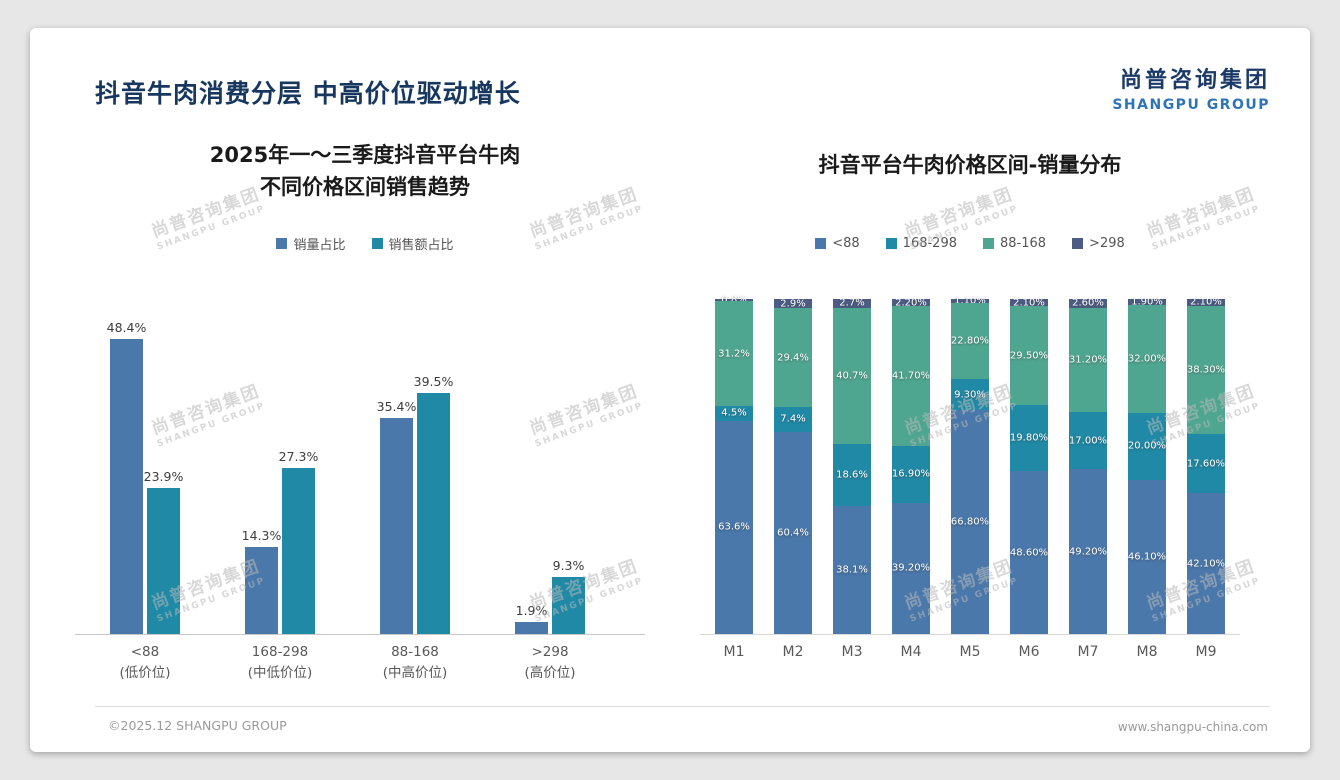 The width and height of the screenshot is (1340, 780). What do you see at coordinates (1206, 563) in the screenshot?
I see `segment-88: 42.10%` at bounding box center [1206, 563].